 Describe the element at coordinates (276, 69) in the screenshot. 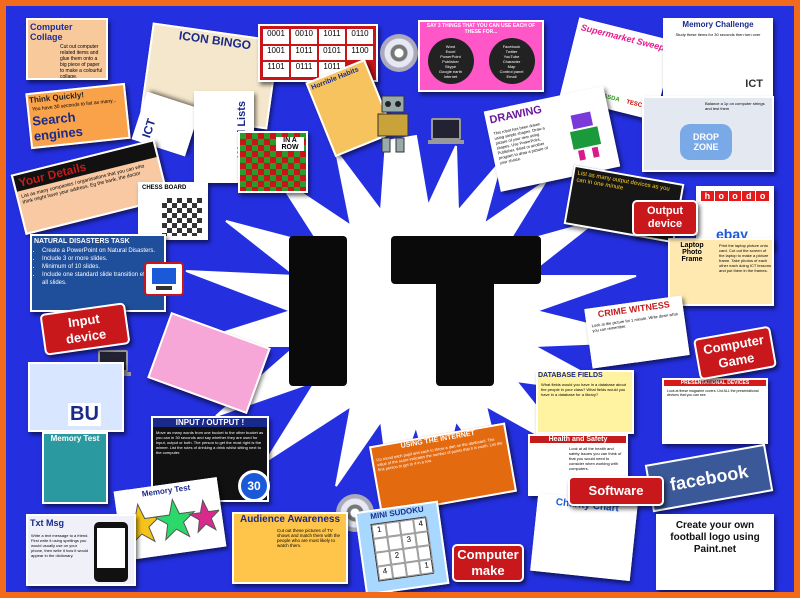

I see `binary-cell: 1101` at that location.